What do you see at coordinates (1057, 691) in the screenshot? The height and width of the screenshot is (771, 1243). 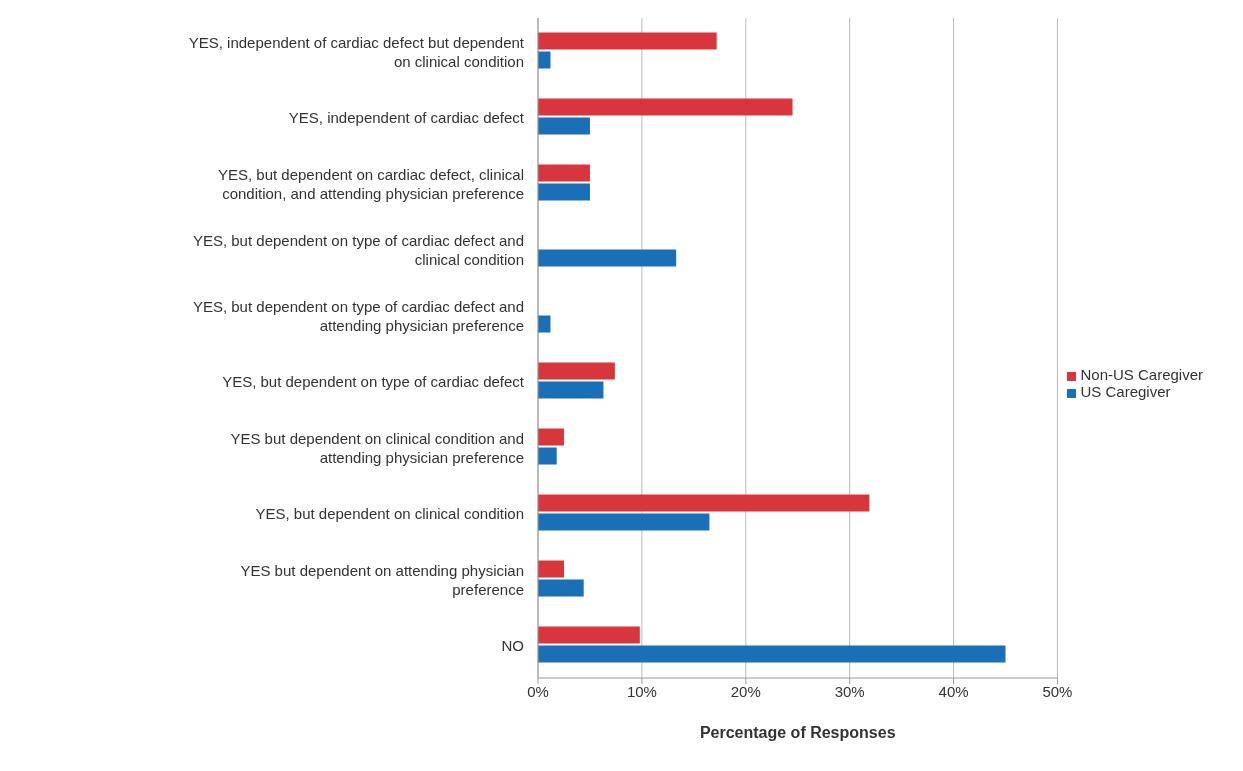 I see `x-tick-label: 50%` at bounding box center [1057, 691].